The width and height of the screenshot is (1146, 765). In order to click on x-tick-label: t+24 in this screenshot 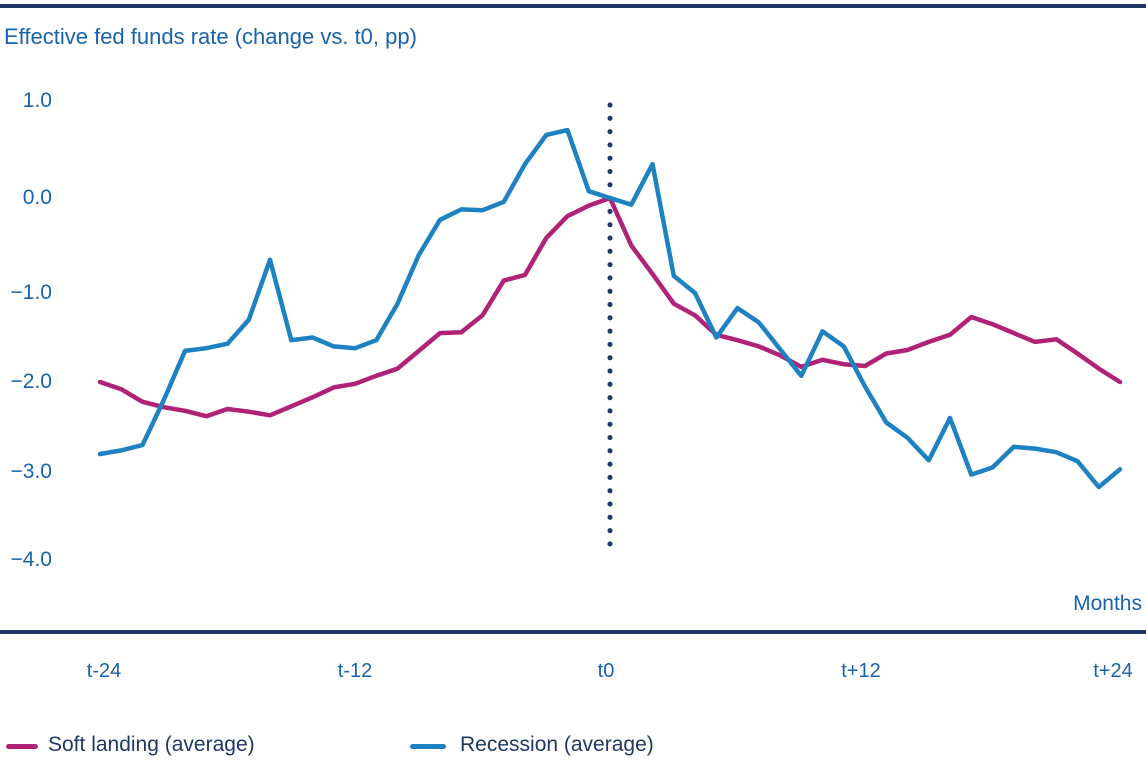, I will do `click(1113, 671)`.